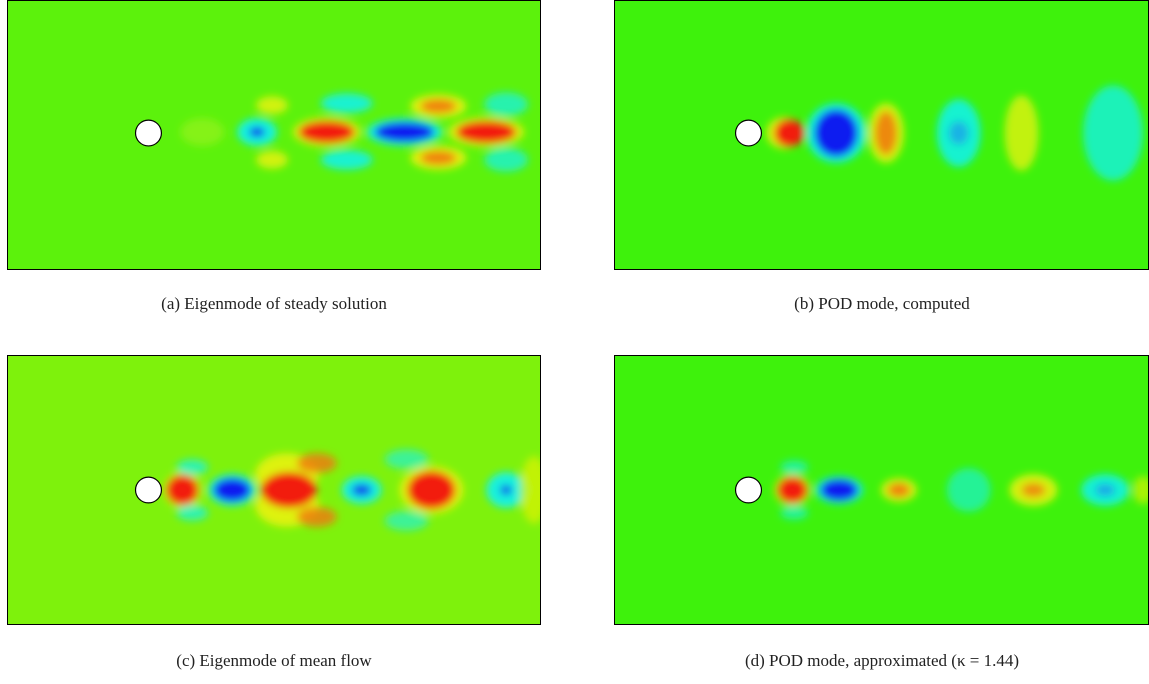 Image resolution: width=1149 pixels, height=684 pixels. I want to click on caption-b: (b) POD mode, computed, so click(880, 304).